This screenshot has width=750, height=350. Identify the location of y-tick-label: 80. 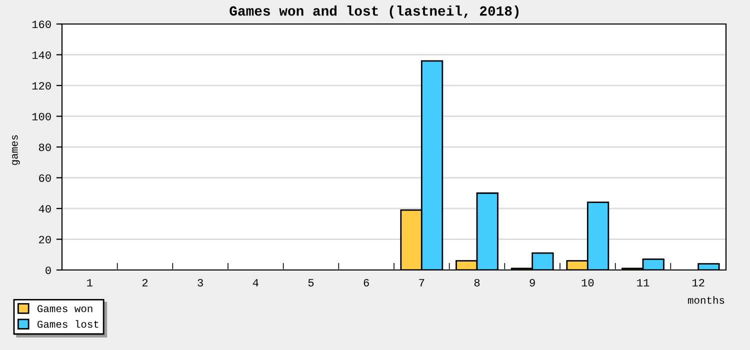
(44, 148).